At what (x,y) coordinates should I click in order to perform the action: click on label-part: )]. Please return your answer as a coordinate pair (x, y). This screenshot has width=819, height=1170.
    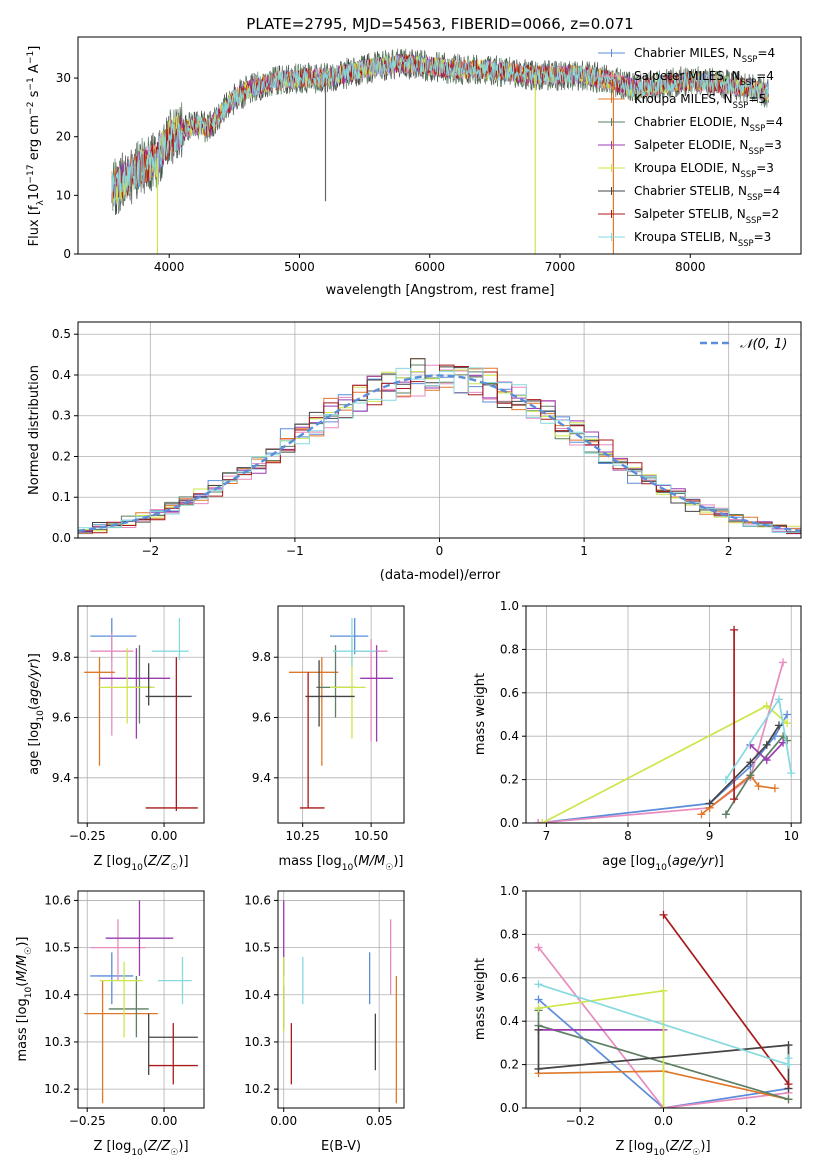
    Looking at the image, I should click on (719, 861).